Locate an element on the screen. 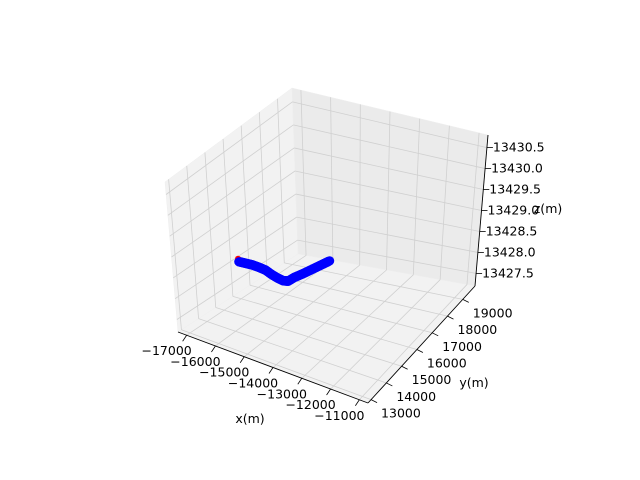 This screenshot has width=640, height=480. z-tick-label: 13428.5 is located at coordinates (512, 230).